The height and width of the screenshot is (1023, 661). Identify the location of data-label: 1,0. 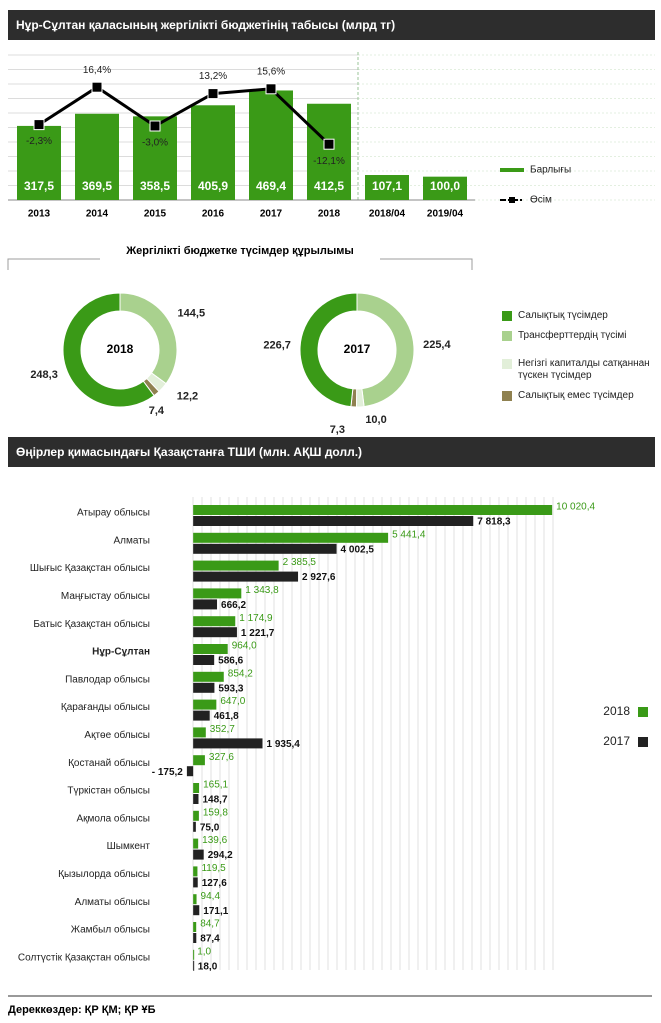
(204, 951).